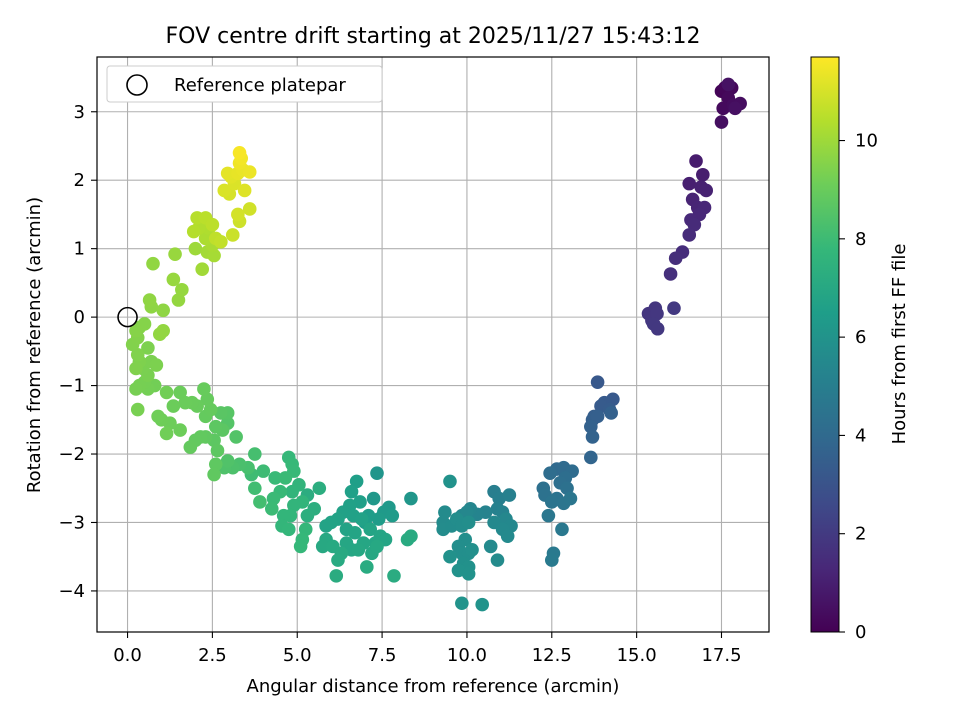 The width and height of the screenshot is (960, 720). What do you see at coordinates (427, 649) in the screenshot?
I see `x-axis-ticks: 0.0 2.5 5.0 7.5 10.0 12.5 15.0 17.5` at bounding box center [427, 649].